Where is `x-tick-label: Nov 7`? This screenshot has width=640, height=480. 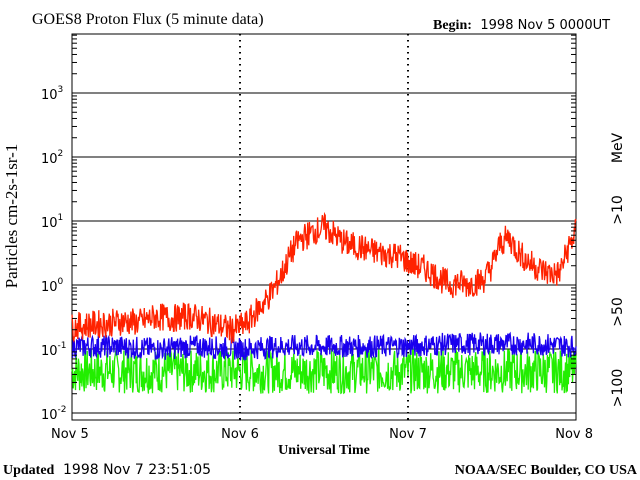 x-tick-label: Nov 7 is located at coordinates (408, 434).